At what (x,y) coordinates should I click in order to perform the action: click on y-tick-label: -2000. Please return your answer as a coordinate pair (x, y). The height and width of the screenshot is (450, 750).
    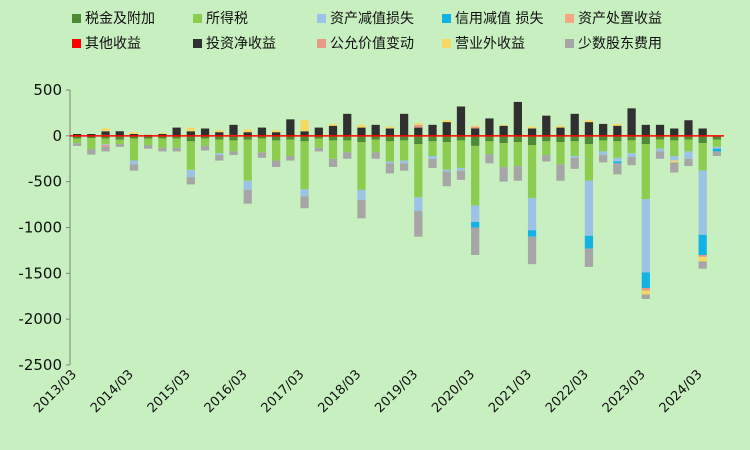
    Looking at the image, I should click on (40, 319).